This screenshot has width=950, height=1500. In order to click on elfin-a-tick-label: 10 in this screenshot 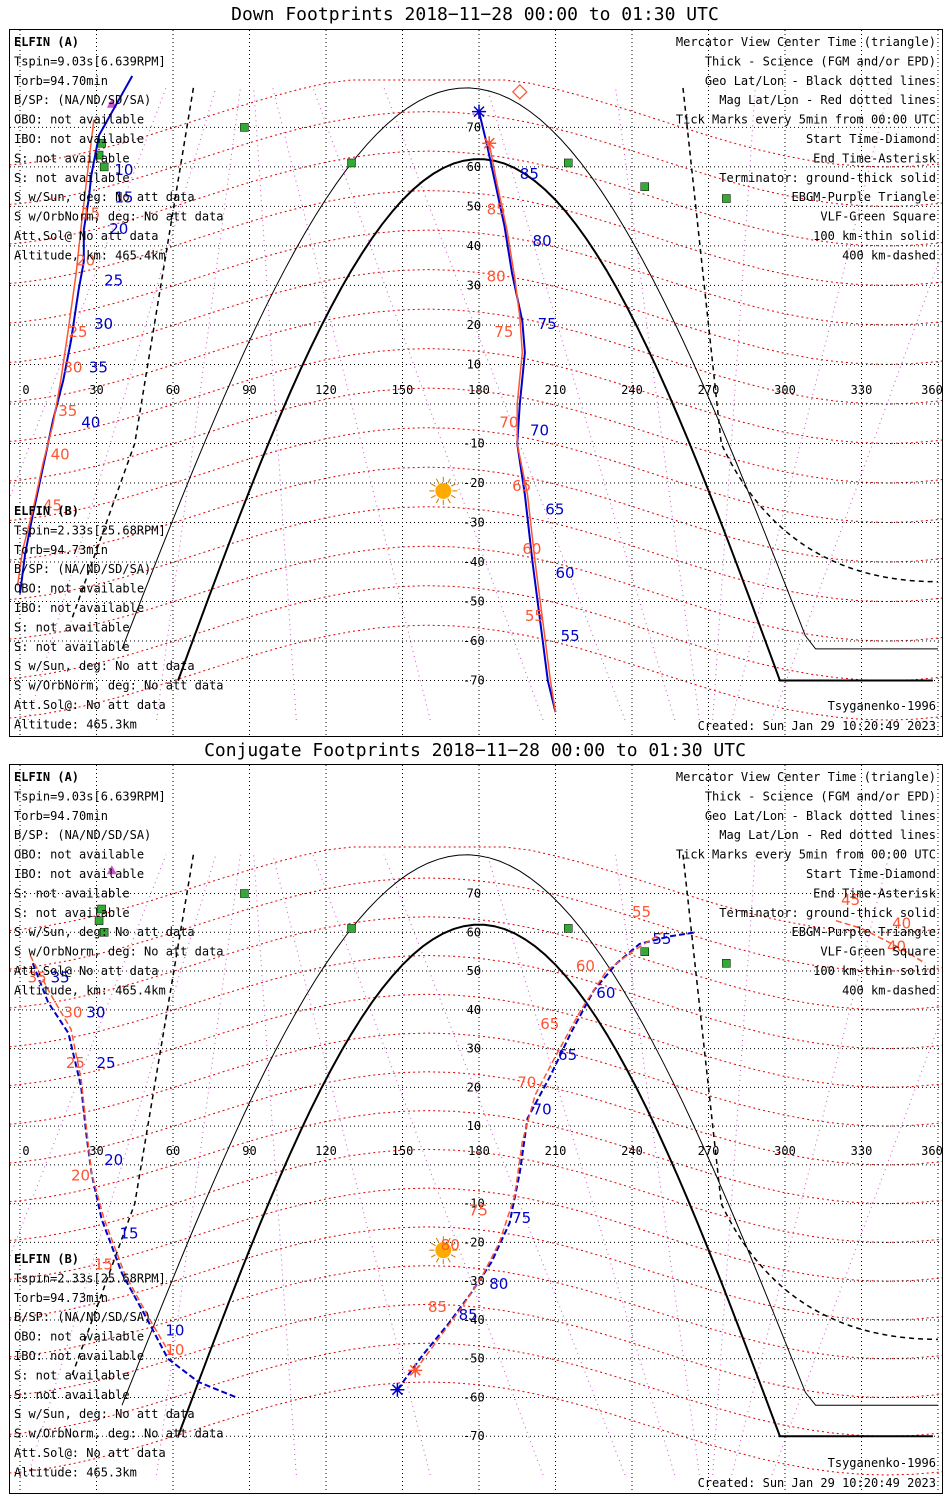, I will do `click(174, 1330)`.